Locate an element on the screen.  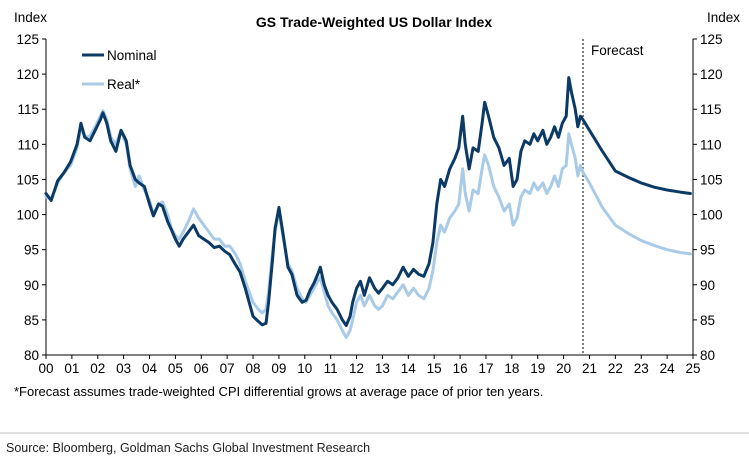
y-tick-label-left: 120 is located at coordinates (27, 74).